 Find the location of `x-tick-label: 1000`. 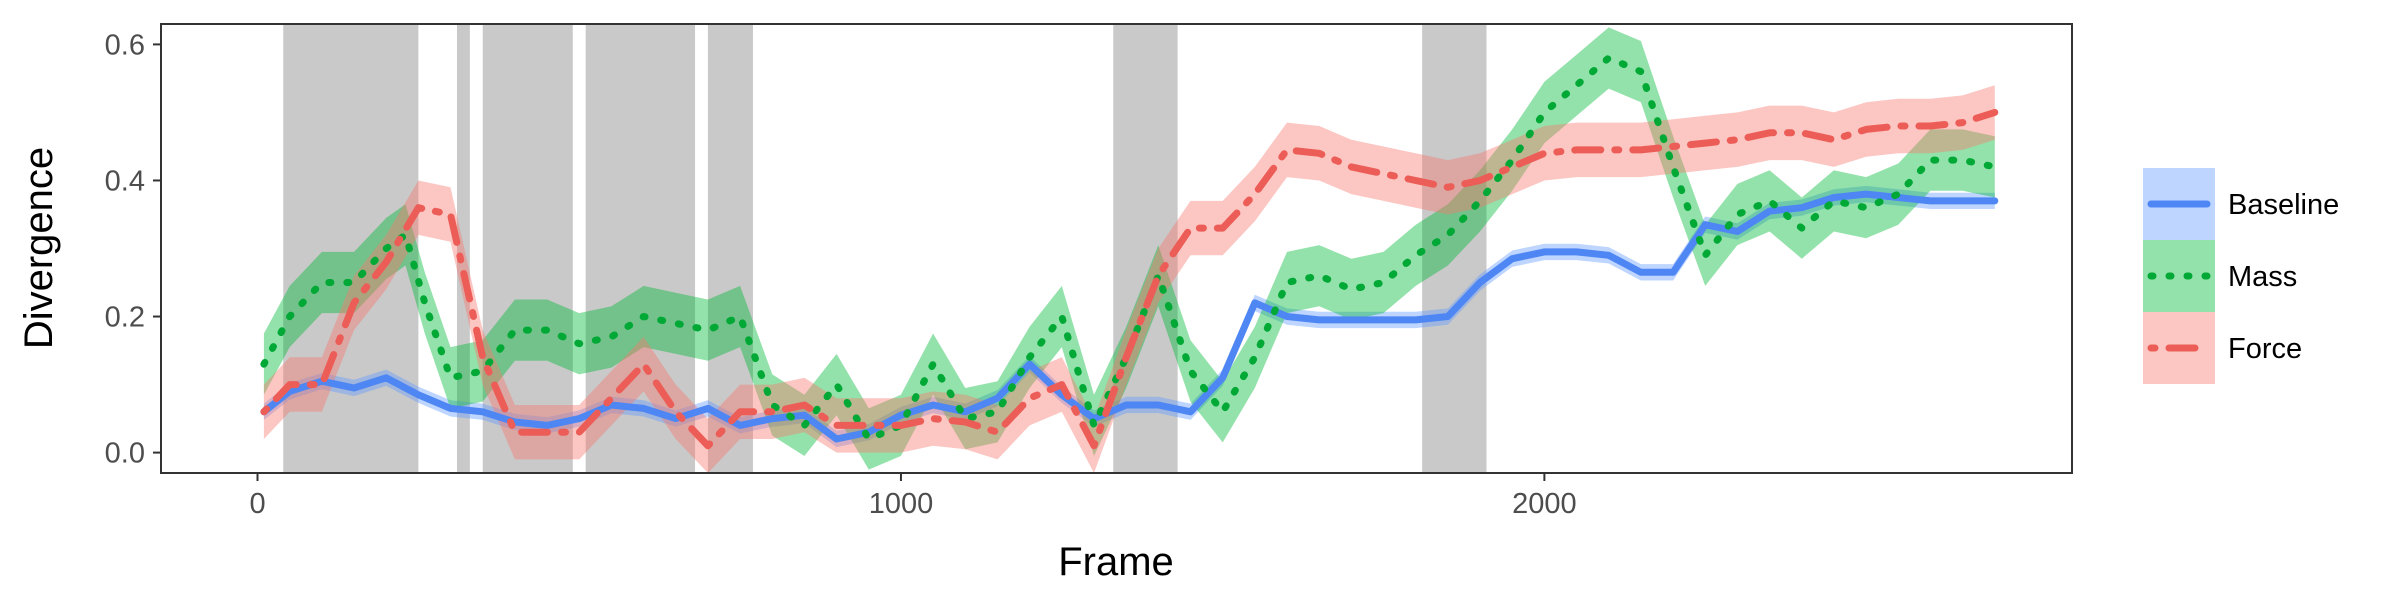

x-tick-label: 1000 is located at coordinates (901, 504).